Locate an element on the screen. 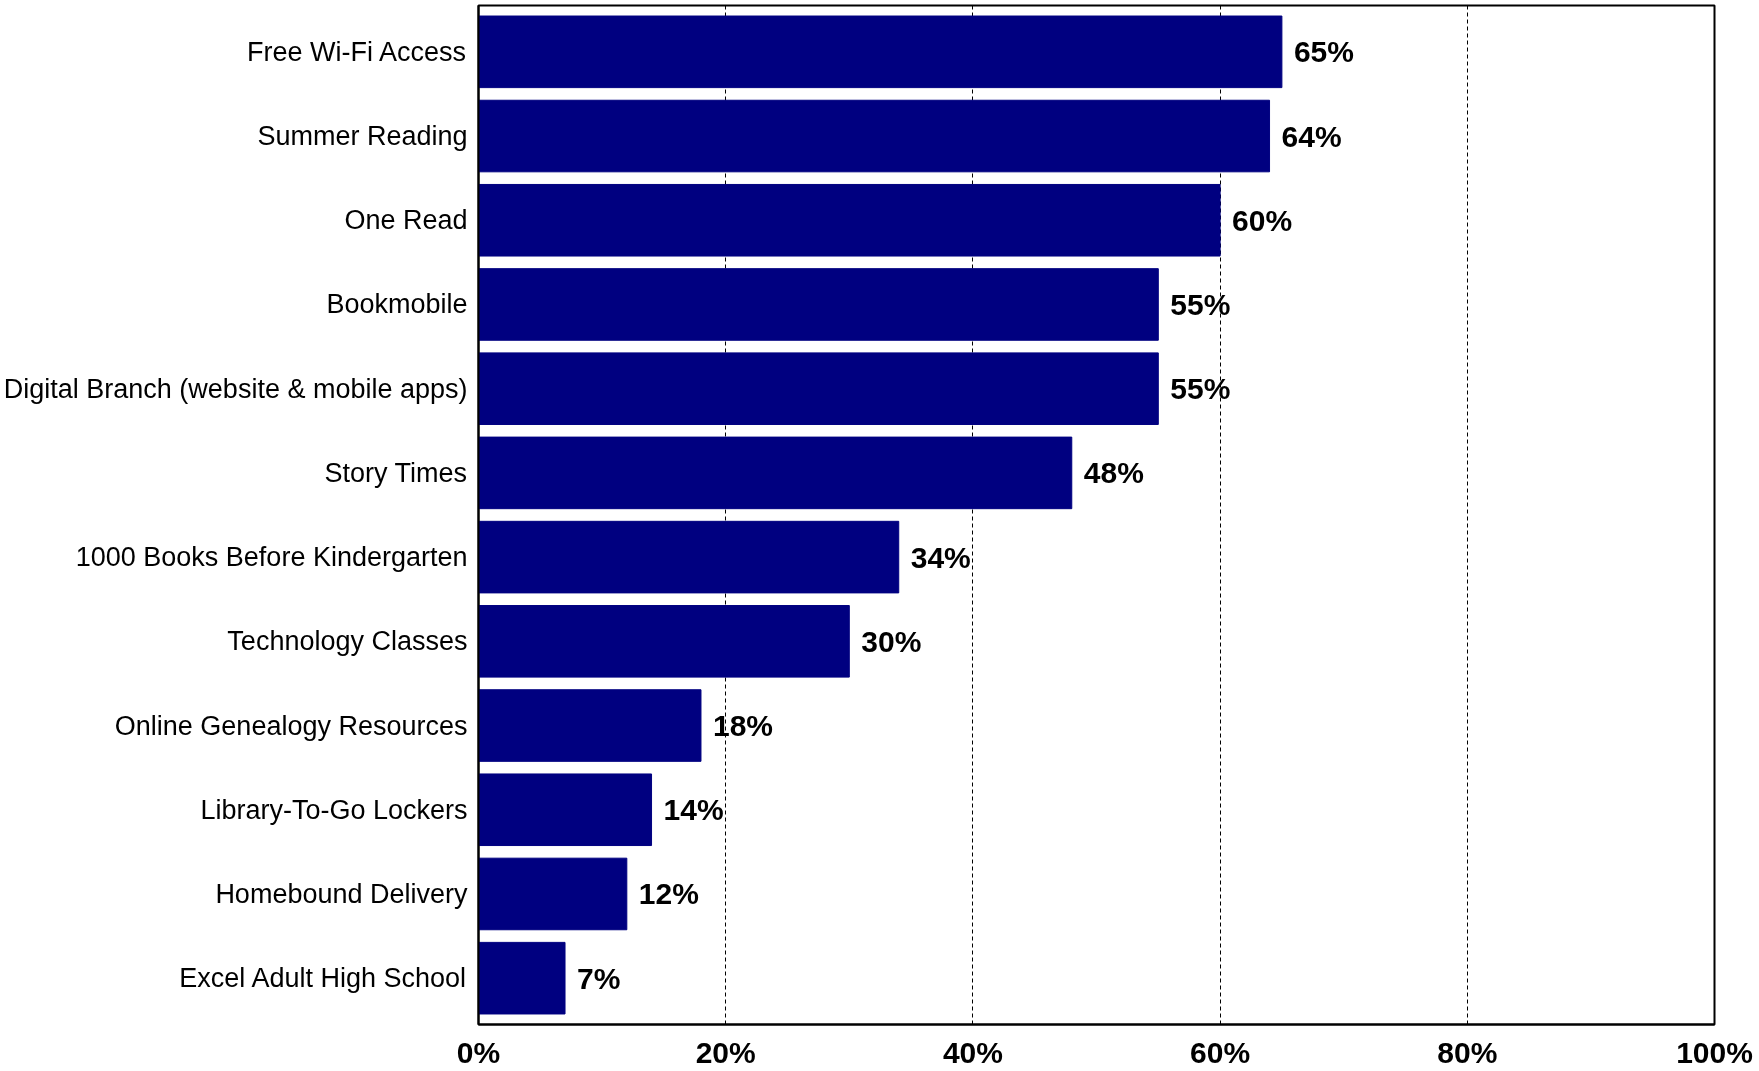 This screenshot has height=1071, width=1759. y-tick-label: Story Times is located at coordinates (396, 472).